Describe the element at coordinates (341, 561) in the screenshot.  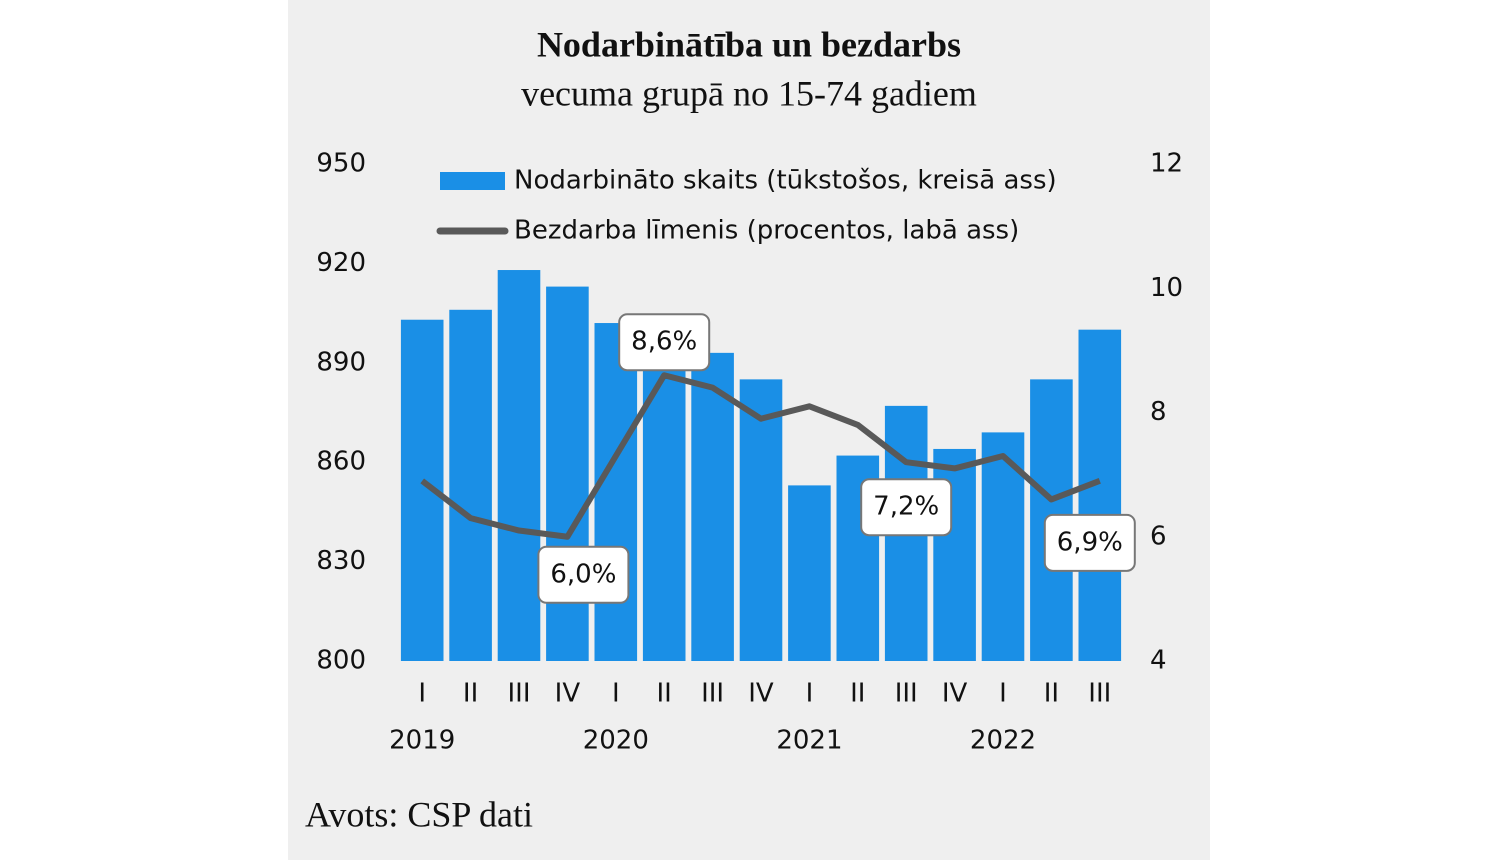
I see `y-tick-label: 830` at that location.